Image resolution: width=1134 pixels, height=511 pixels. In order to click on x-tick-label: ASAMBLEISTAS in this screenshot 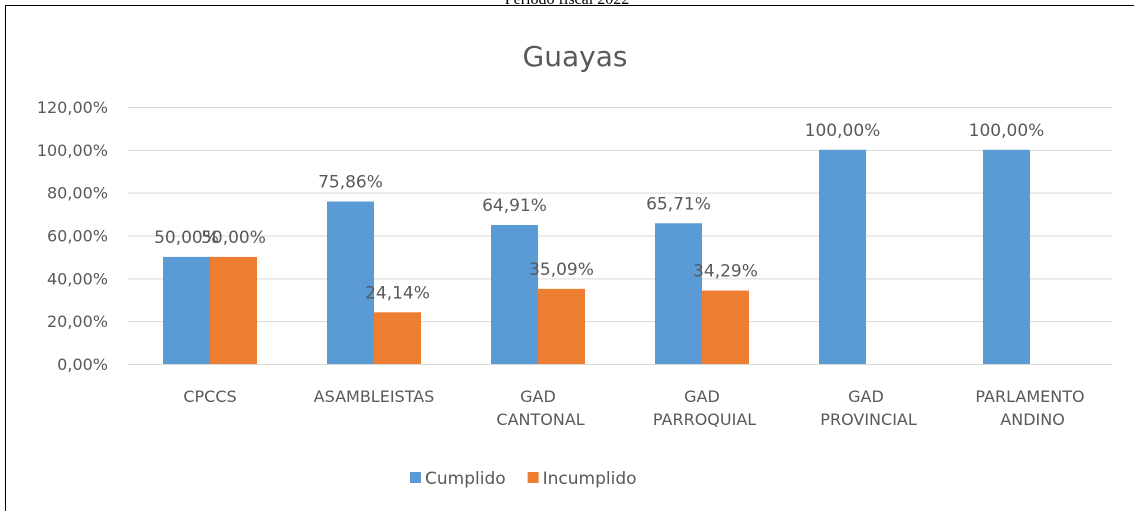, I will do `click(374, 396)`.